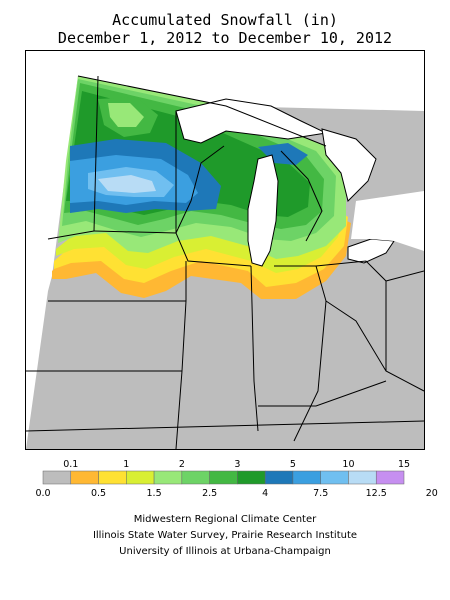  I want to click on legend-label: 10, so click(348, 464).